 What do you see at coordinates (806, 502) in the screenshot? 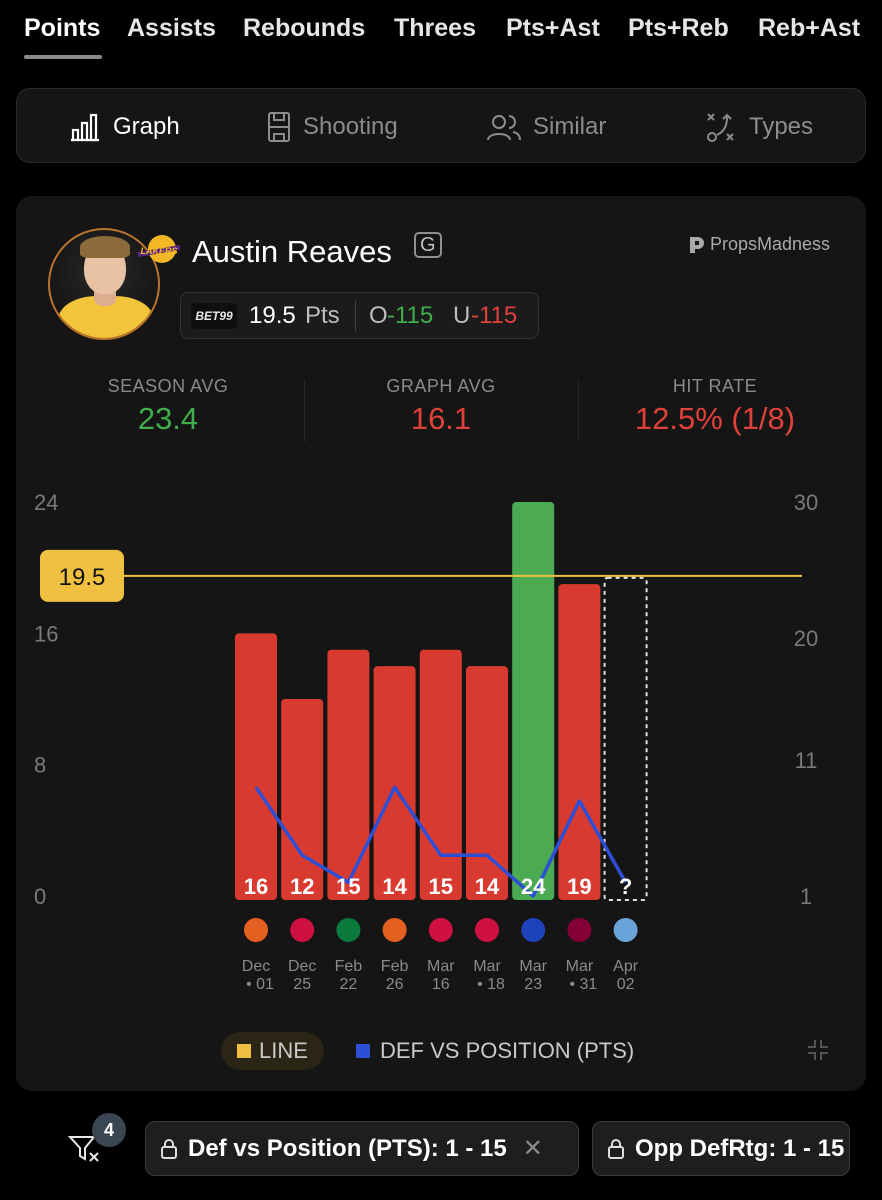
I see `right-axis-tick: 30` at bounding box center [806, 502].